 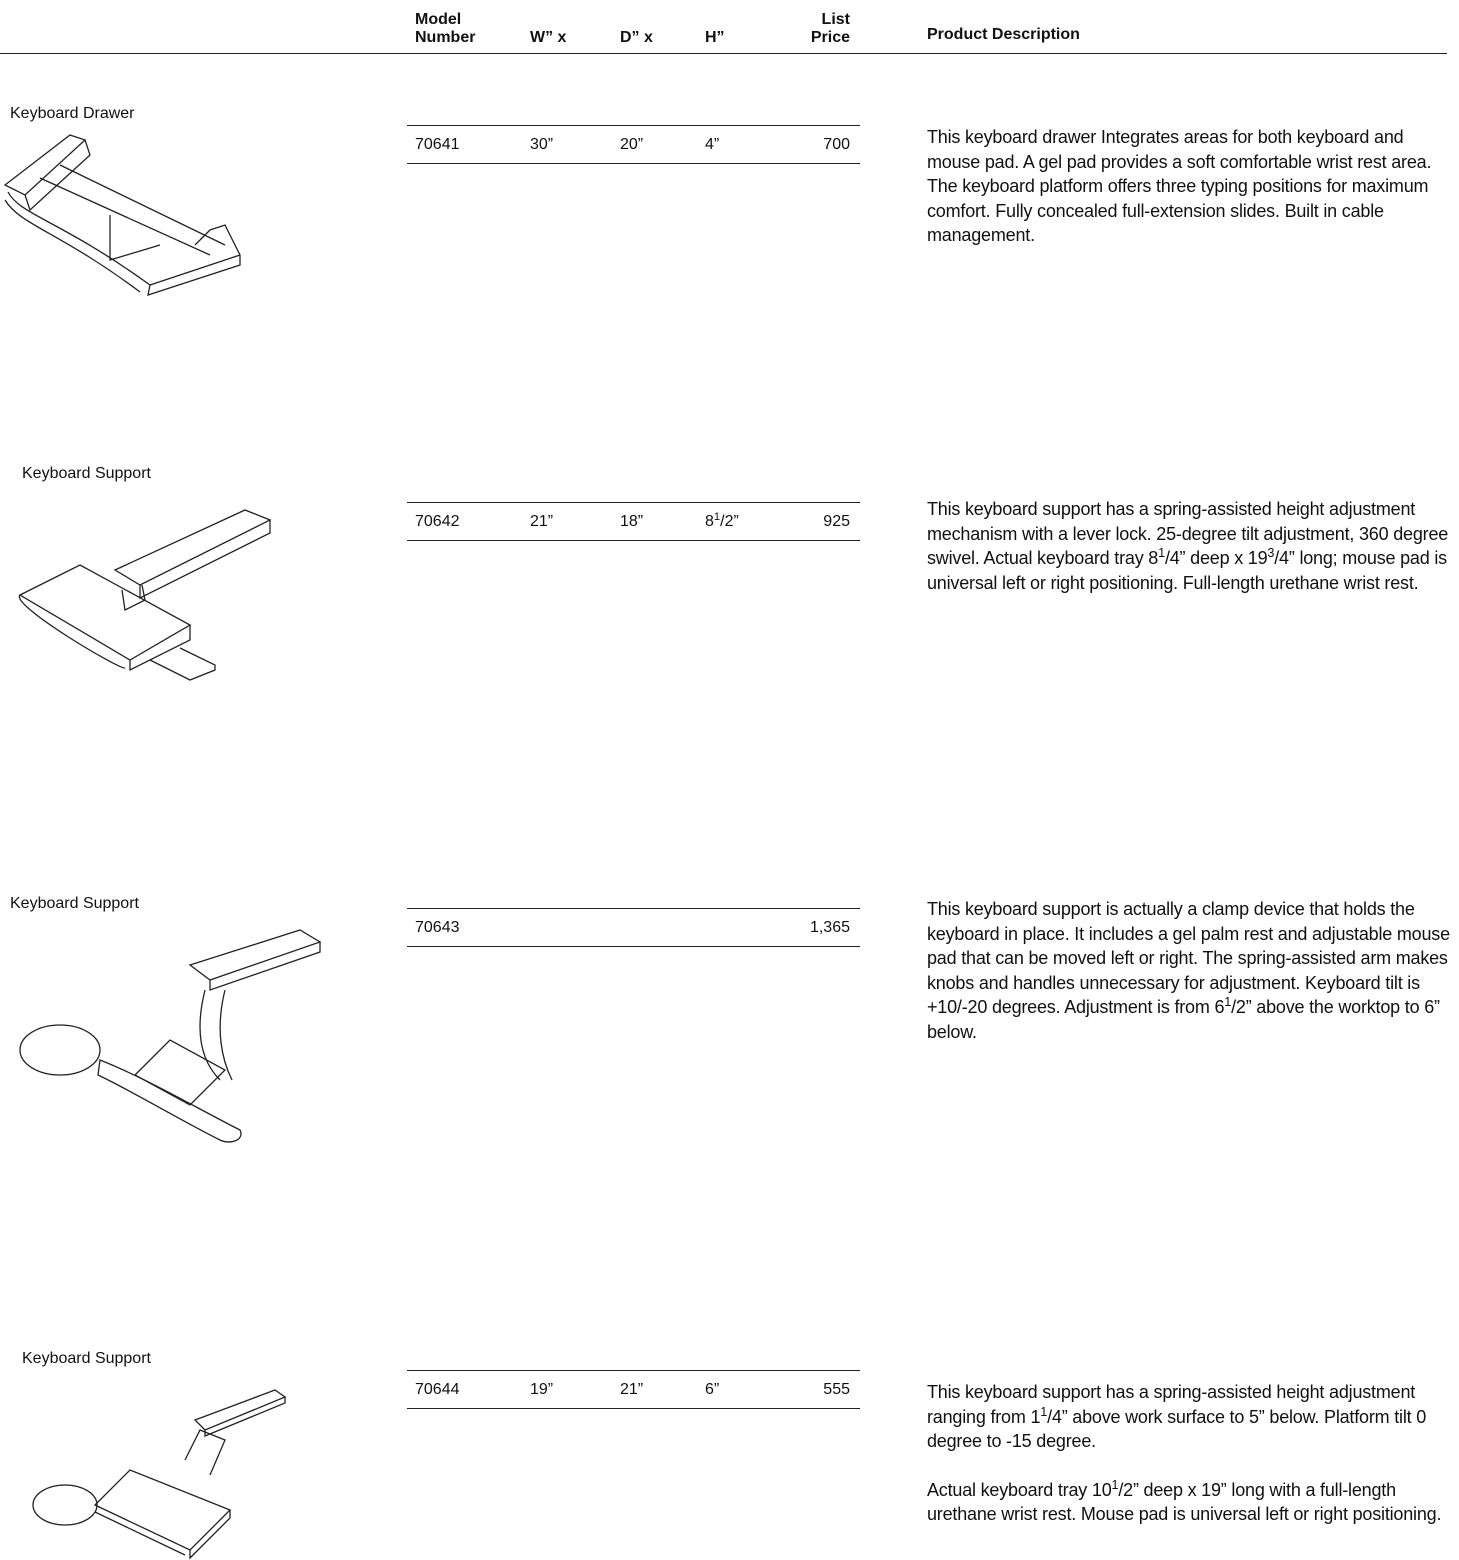 I want to click on text: 8, so click(x=709, y=521).